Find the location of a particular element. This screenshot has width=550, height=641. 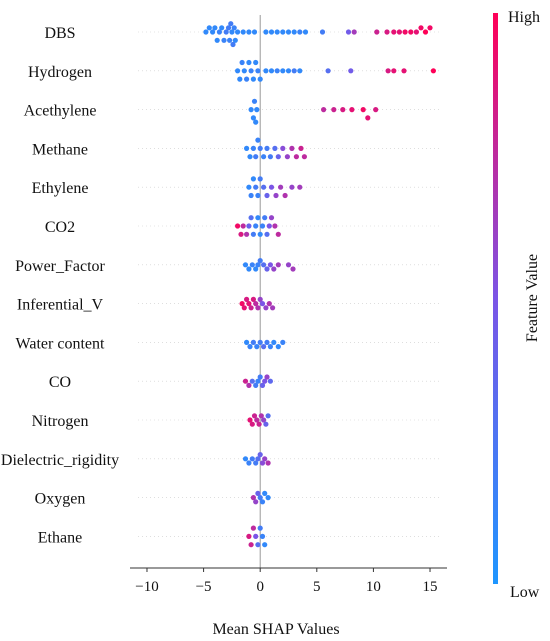

feature-label: Methane is located at coordinates (60, 149).